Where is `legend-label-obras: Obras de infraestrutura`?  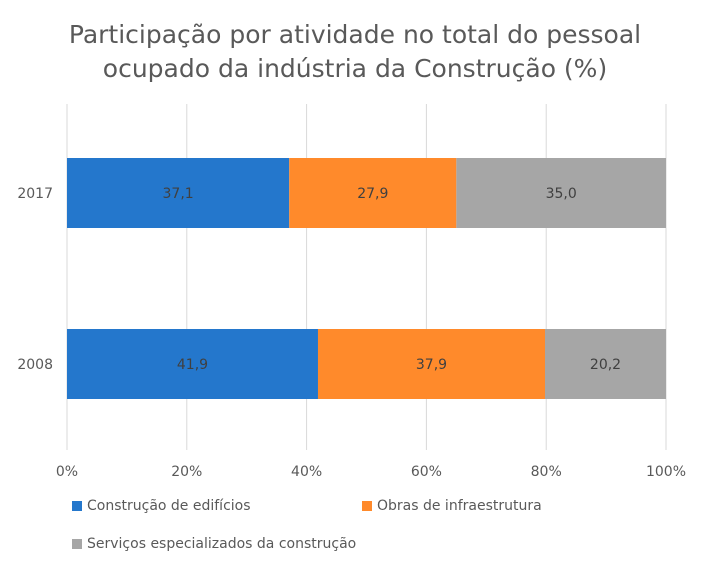
legend-label-obras: Obras de infraestrutura is located at coordinates (459, 506).